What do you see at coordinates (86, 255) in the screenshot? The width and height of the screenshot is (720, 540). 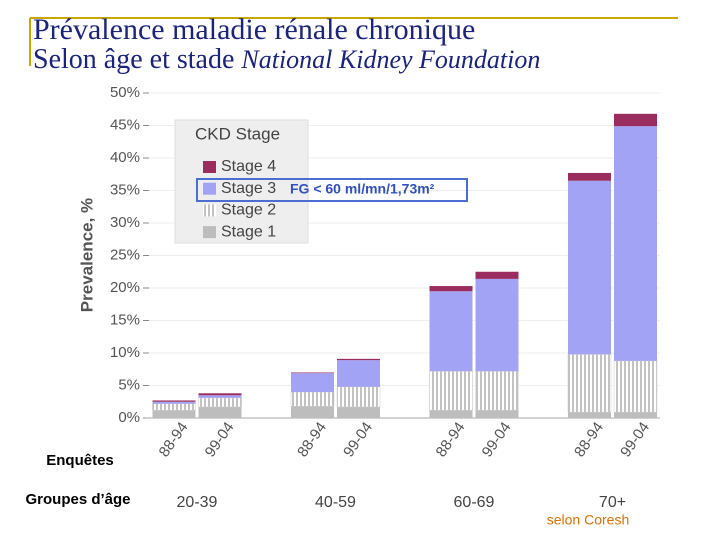 I see `y-axis-label: Prevalence, %` at bounding box center [86, 255].